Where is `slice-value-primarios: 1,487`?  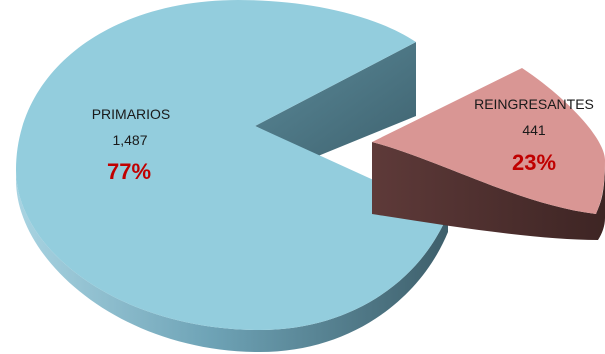
slice-value-primarios: 1,487 is located at coordinates (129, 140).